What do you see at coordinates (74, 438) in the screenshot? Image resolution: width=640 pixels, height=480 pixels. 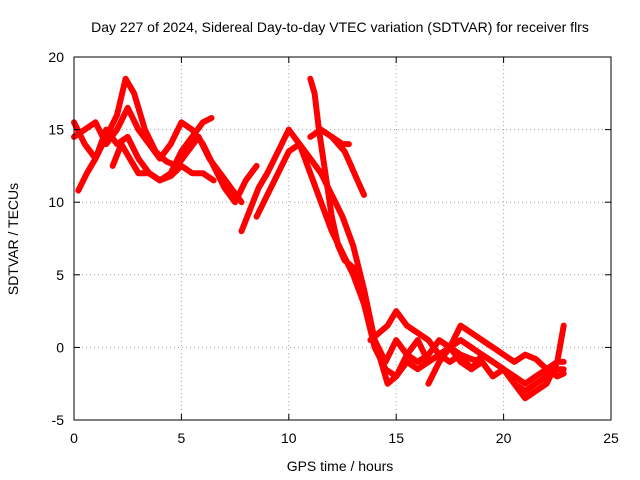 I see `x-tick-label: 0` at bounding box center [74, 438].